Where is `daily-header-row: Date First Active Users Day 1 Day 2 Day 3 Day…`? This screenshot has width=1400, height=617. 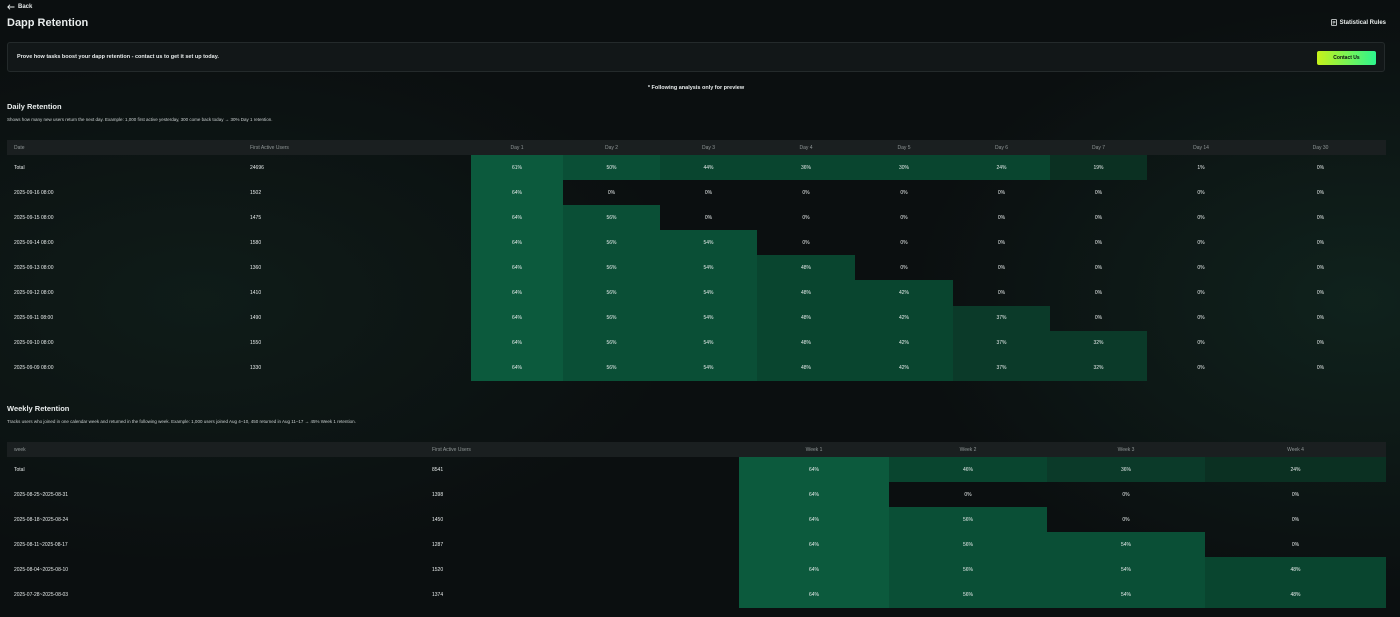
daily-header-row: Date First Active Users Day 1 Day 2 Day 3 Day… is located at coordinates (696, 147).